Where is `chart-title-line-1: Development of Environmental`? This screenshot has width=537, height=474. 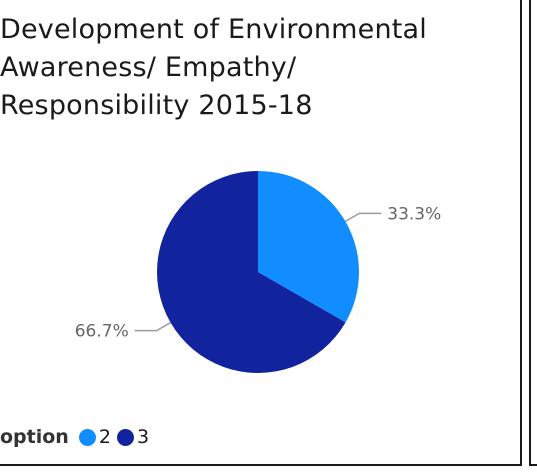 chart-title-line-1: Development of Environmental is located at coordinates (214, 29).